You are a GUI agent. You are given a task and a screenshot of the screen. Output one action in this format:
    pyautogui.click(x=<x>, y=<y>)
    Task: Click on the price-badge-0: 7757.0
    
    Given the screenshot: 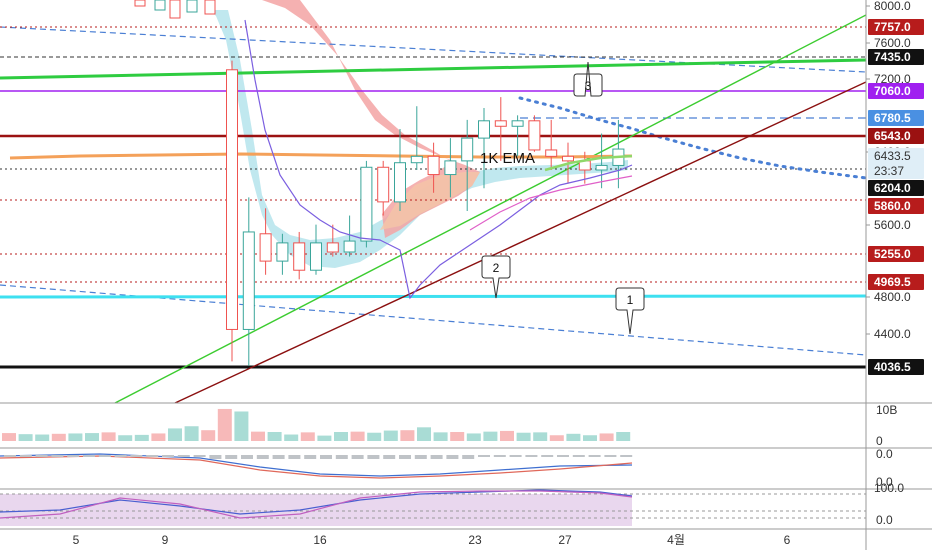 What is the action you would take?
    pyautogui.click(x=896, y=27)
    